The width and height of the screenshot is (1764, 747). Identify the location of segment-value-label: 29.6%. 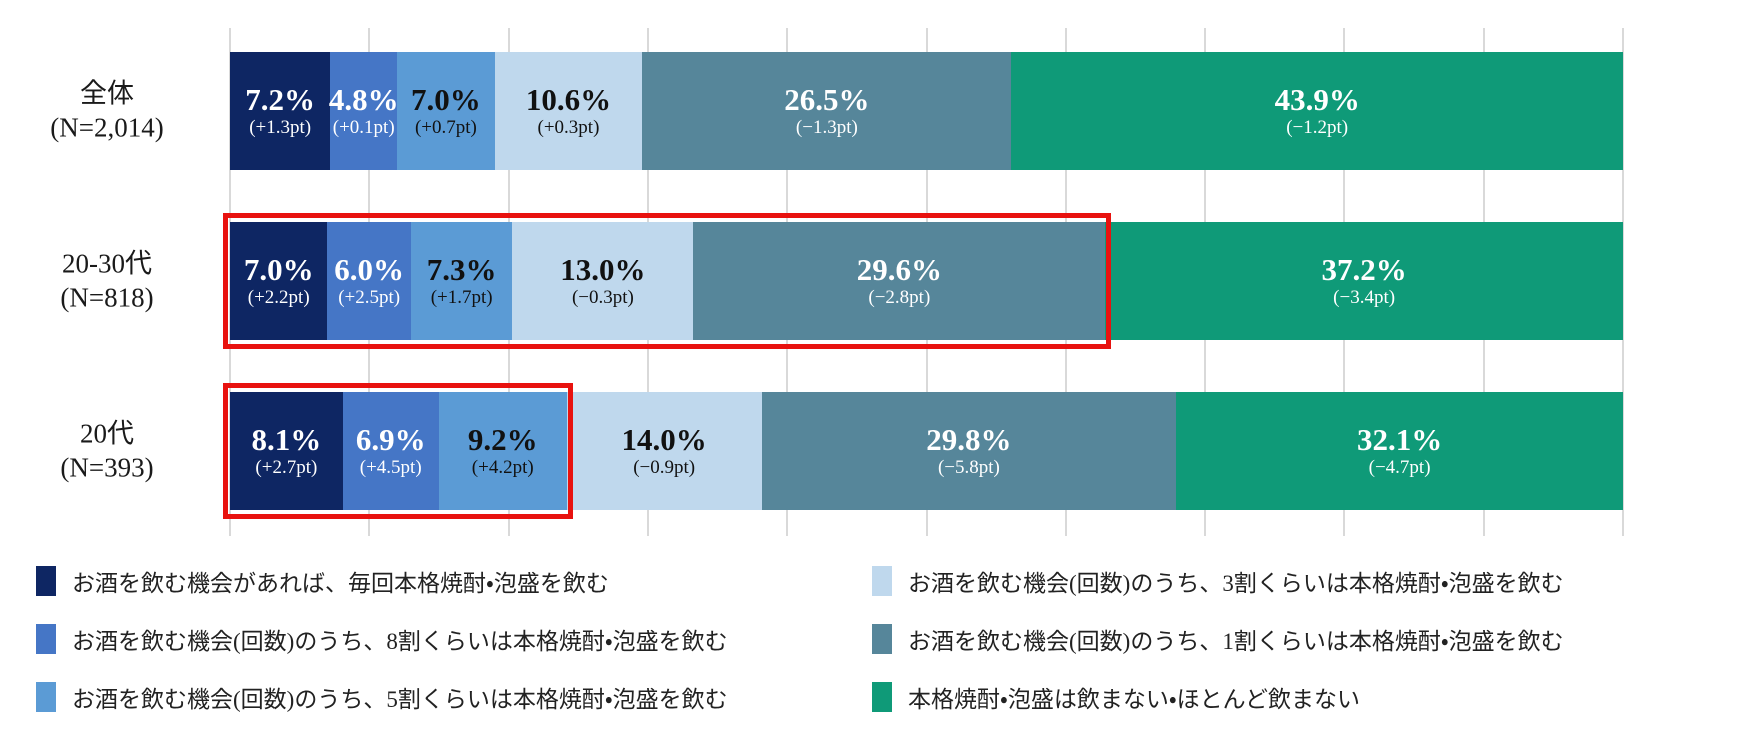
(899, 269).